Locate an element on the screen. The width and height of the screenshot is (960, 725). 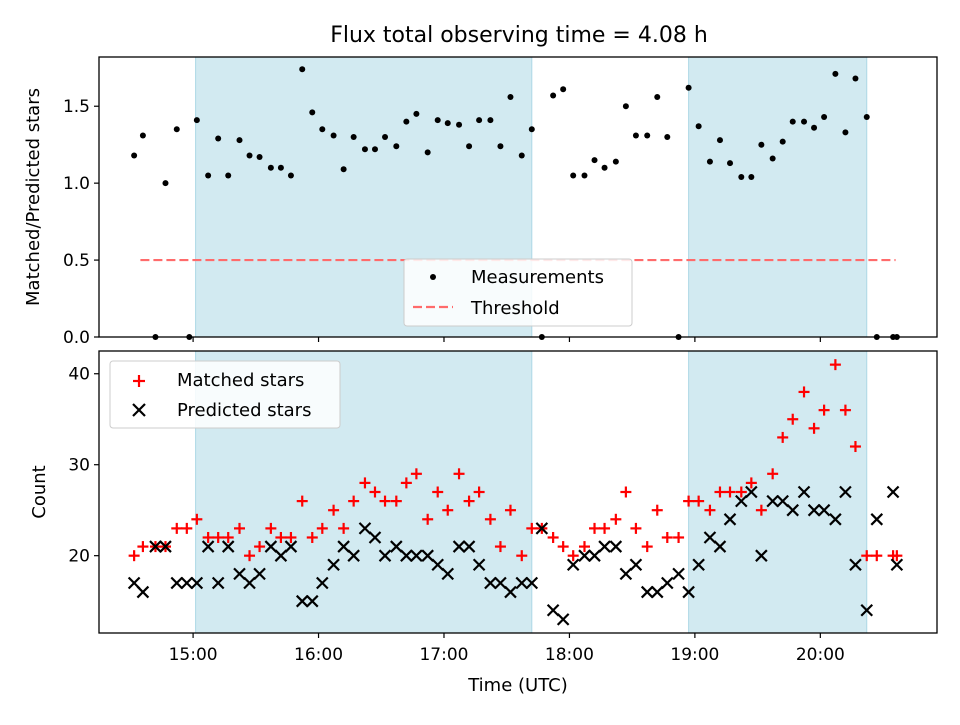
threshold-legend-label: Threshold is located at coordinates (515, 308).